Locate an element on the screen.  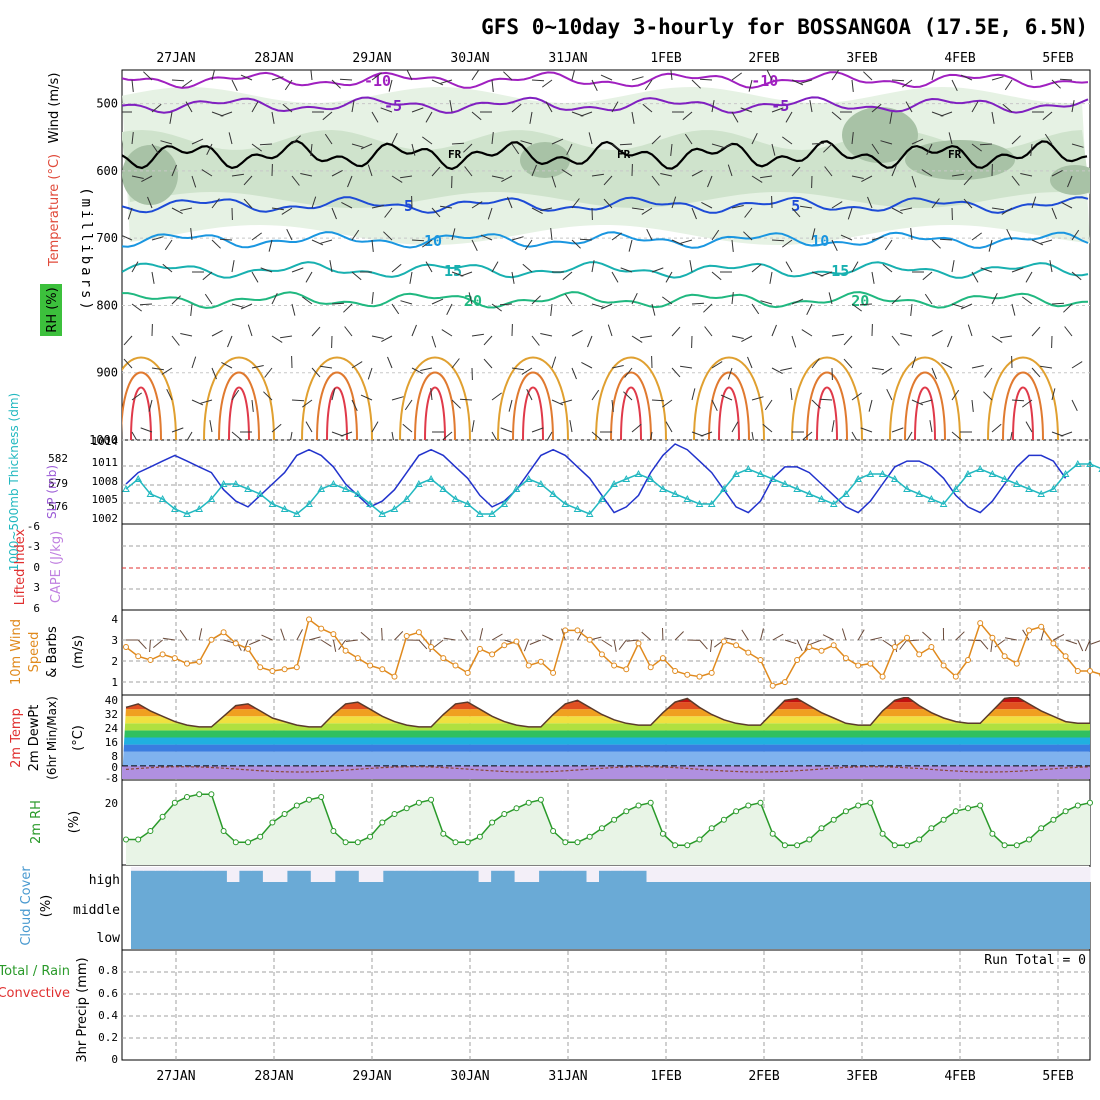
date-label-top-7: 3FEB is located at coordinates (861, 58).